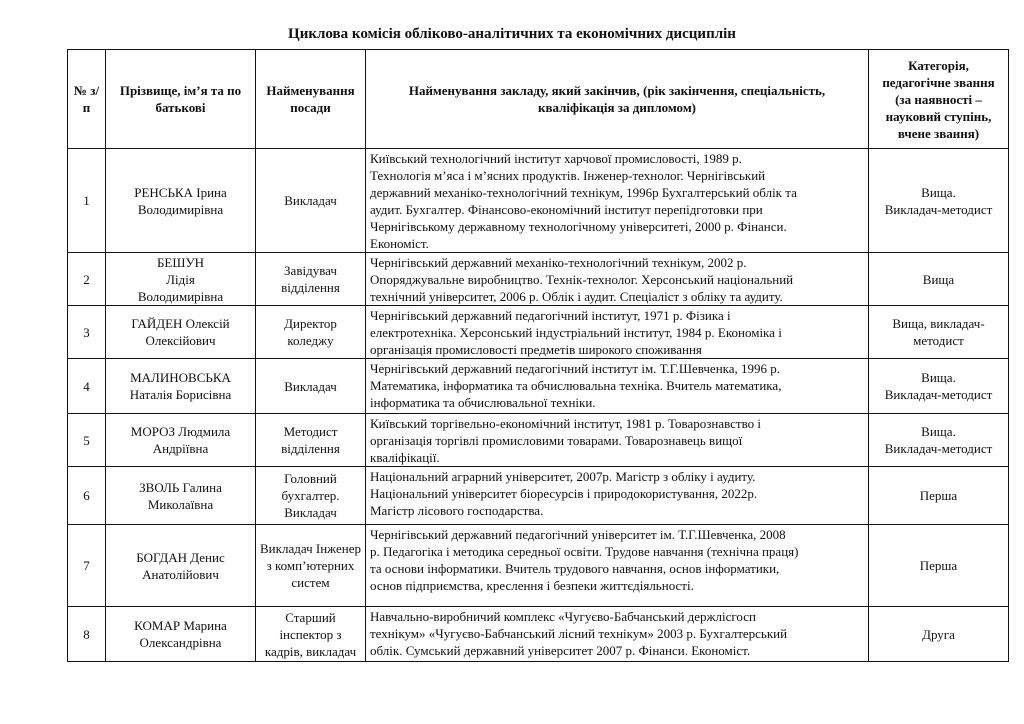 The height and width of the screenshot is (724, 1024). I want to click on cell-num: 6, so click(86, 495).